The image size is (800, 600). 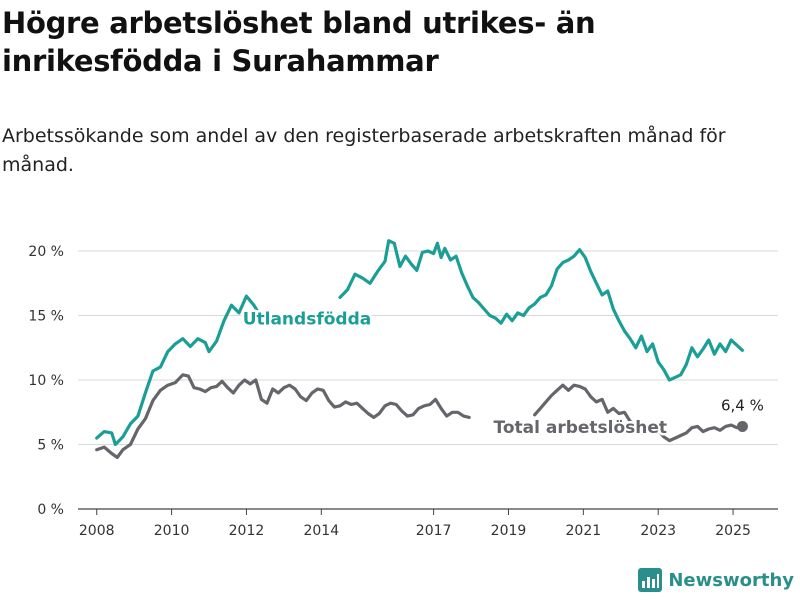 What do you see at coordinates (742, 405) in the screenshot?
I see `end-point-label: 6,4 %` at bounding box center [742, 405].